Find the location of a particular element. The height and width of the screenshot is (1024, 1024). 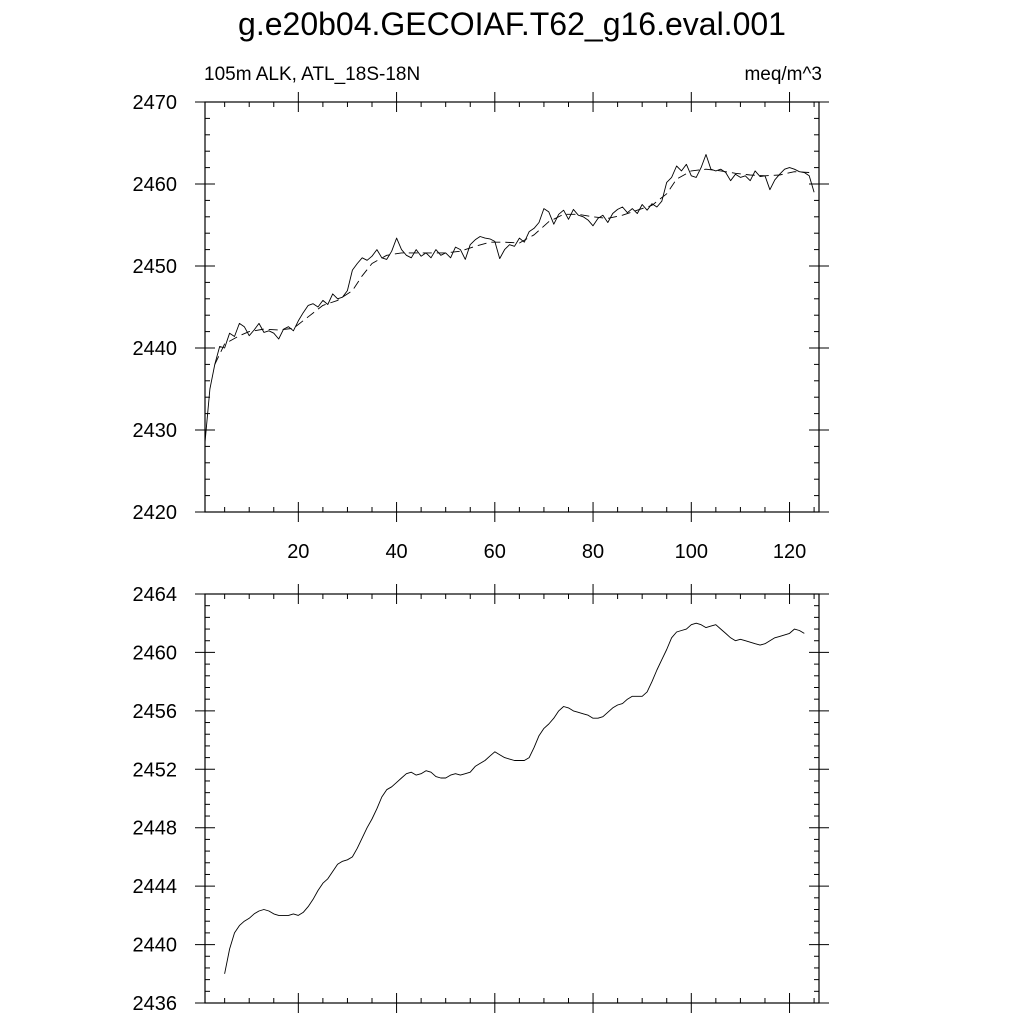

y-tick-label: 2436 is located at coordinates (155, 1004).